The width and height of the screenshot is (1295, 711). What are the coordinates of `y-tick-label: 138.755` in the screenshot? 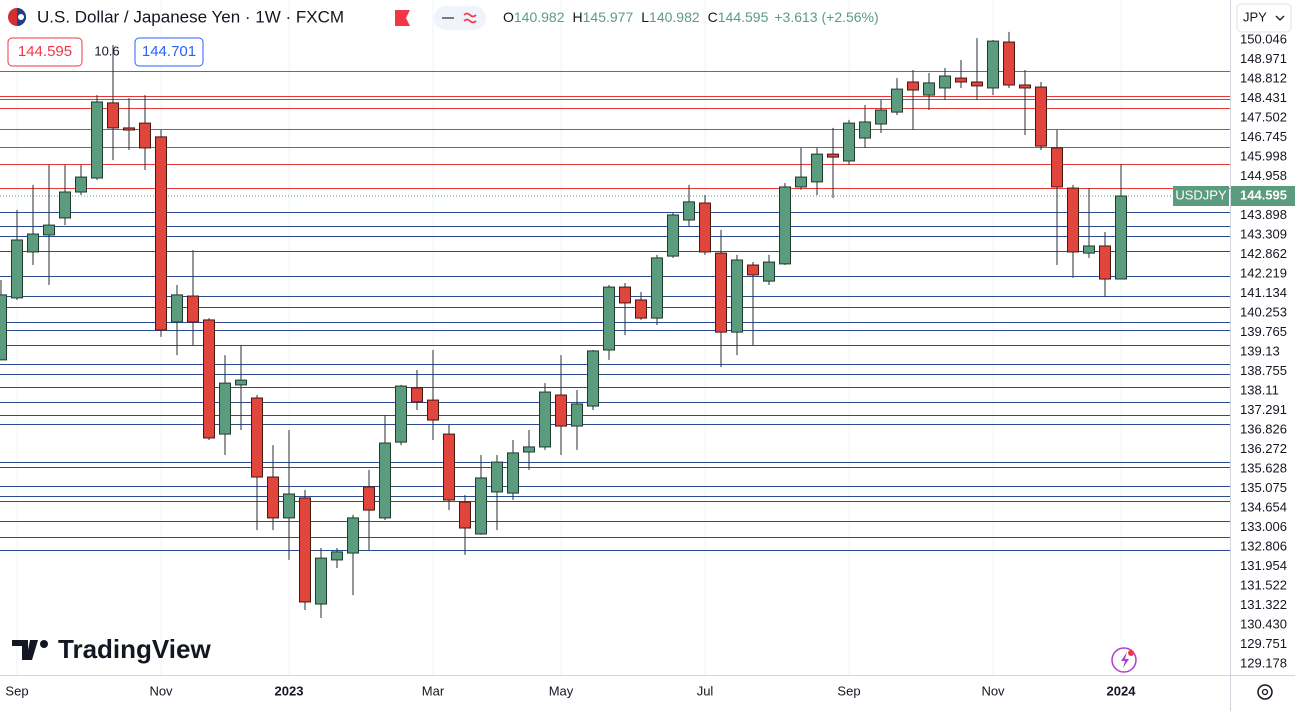 It's located at (1263, 370).